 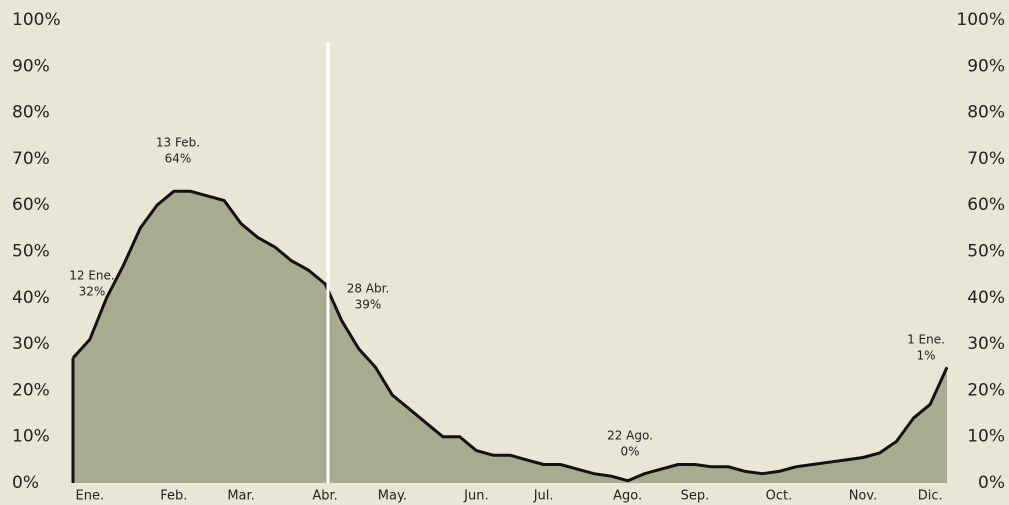 I want to click on annotation: 1%, so click(x=925, y=356).